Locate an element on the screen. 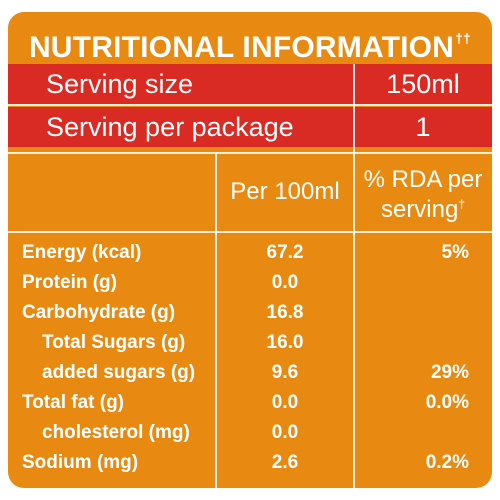 This screenshot has width=500, height=500. rda-header: % RDA per serving† is located at coordinates (423, 194).